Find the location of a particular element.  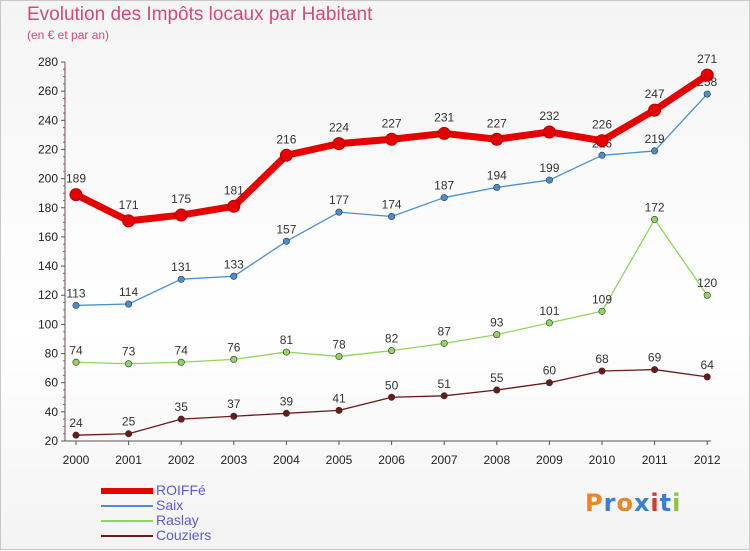

x-tick-label: 2000 is located at coordinates (76, 460).